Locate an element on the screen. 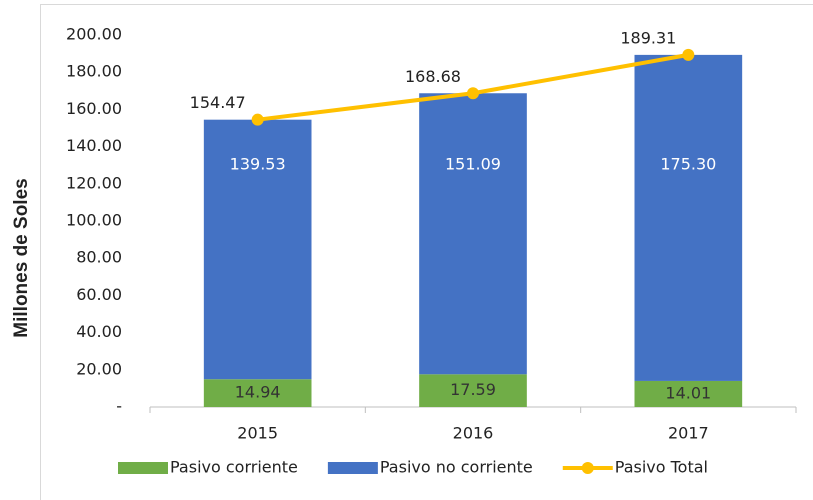  data-label: 151.09 is located at coordinates (473, 164).